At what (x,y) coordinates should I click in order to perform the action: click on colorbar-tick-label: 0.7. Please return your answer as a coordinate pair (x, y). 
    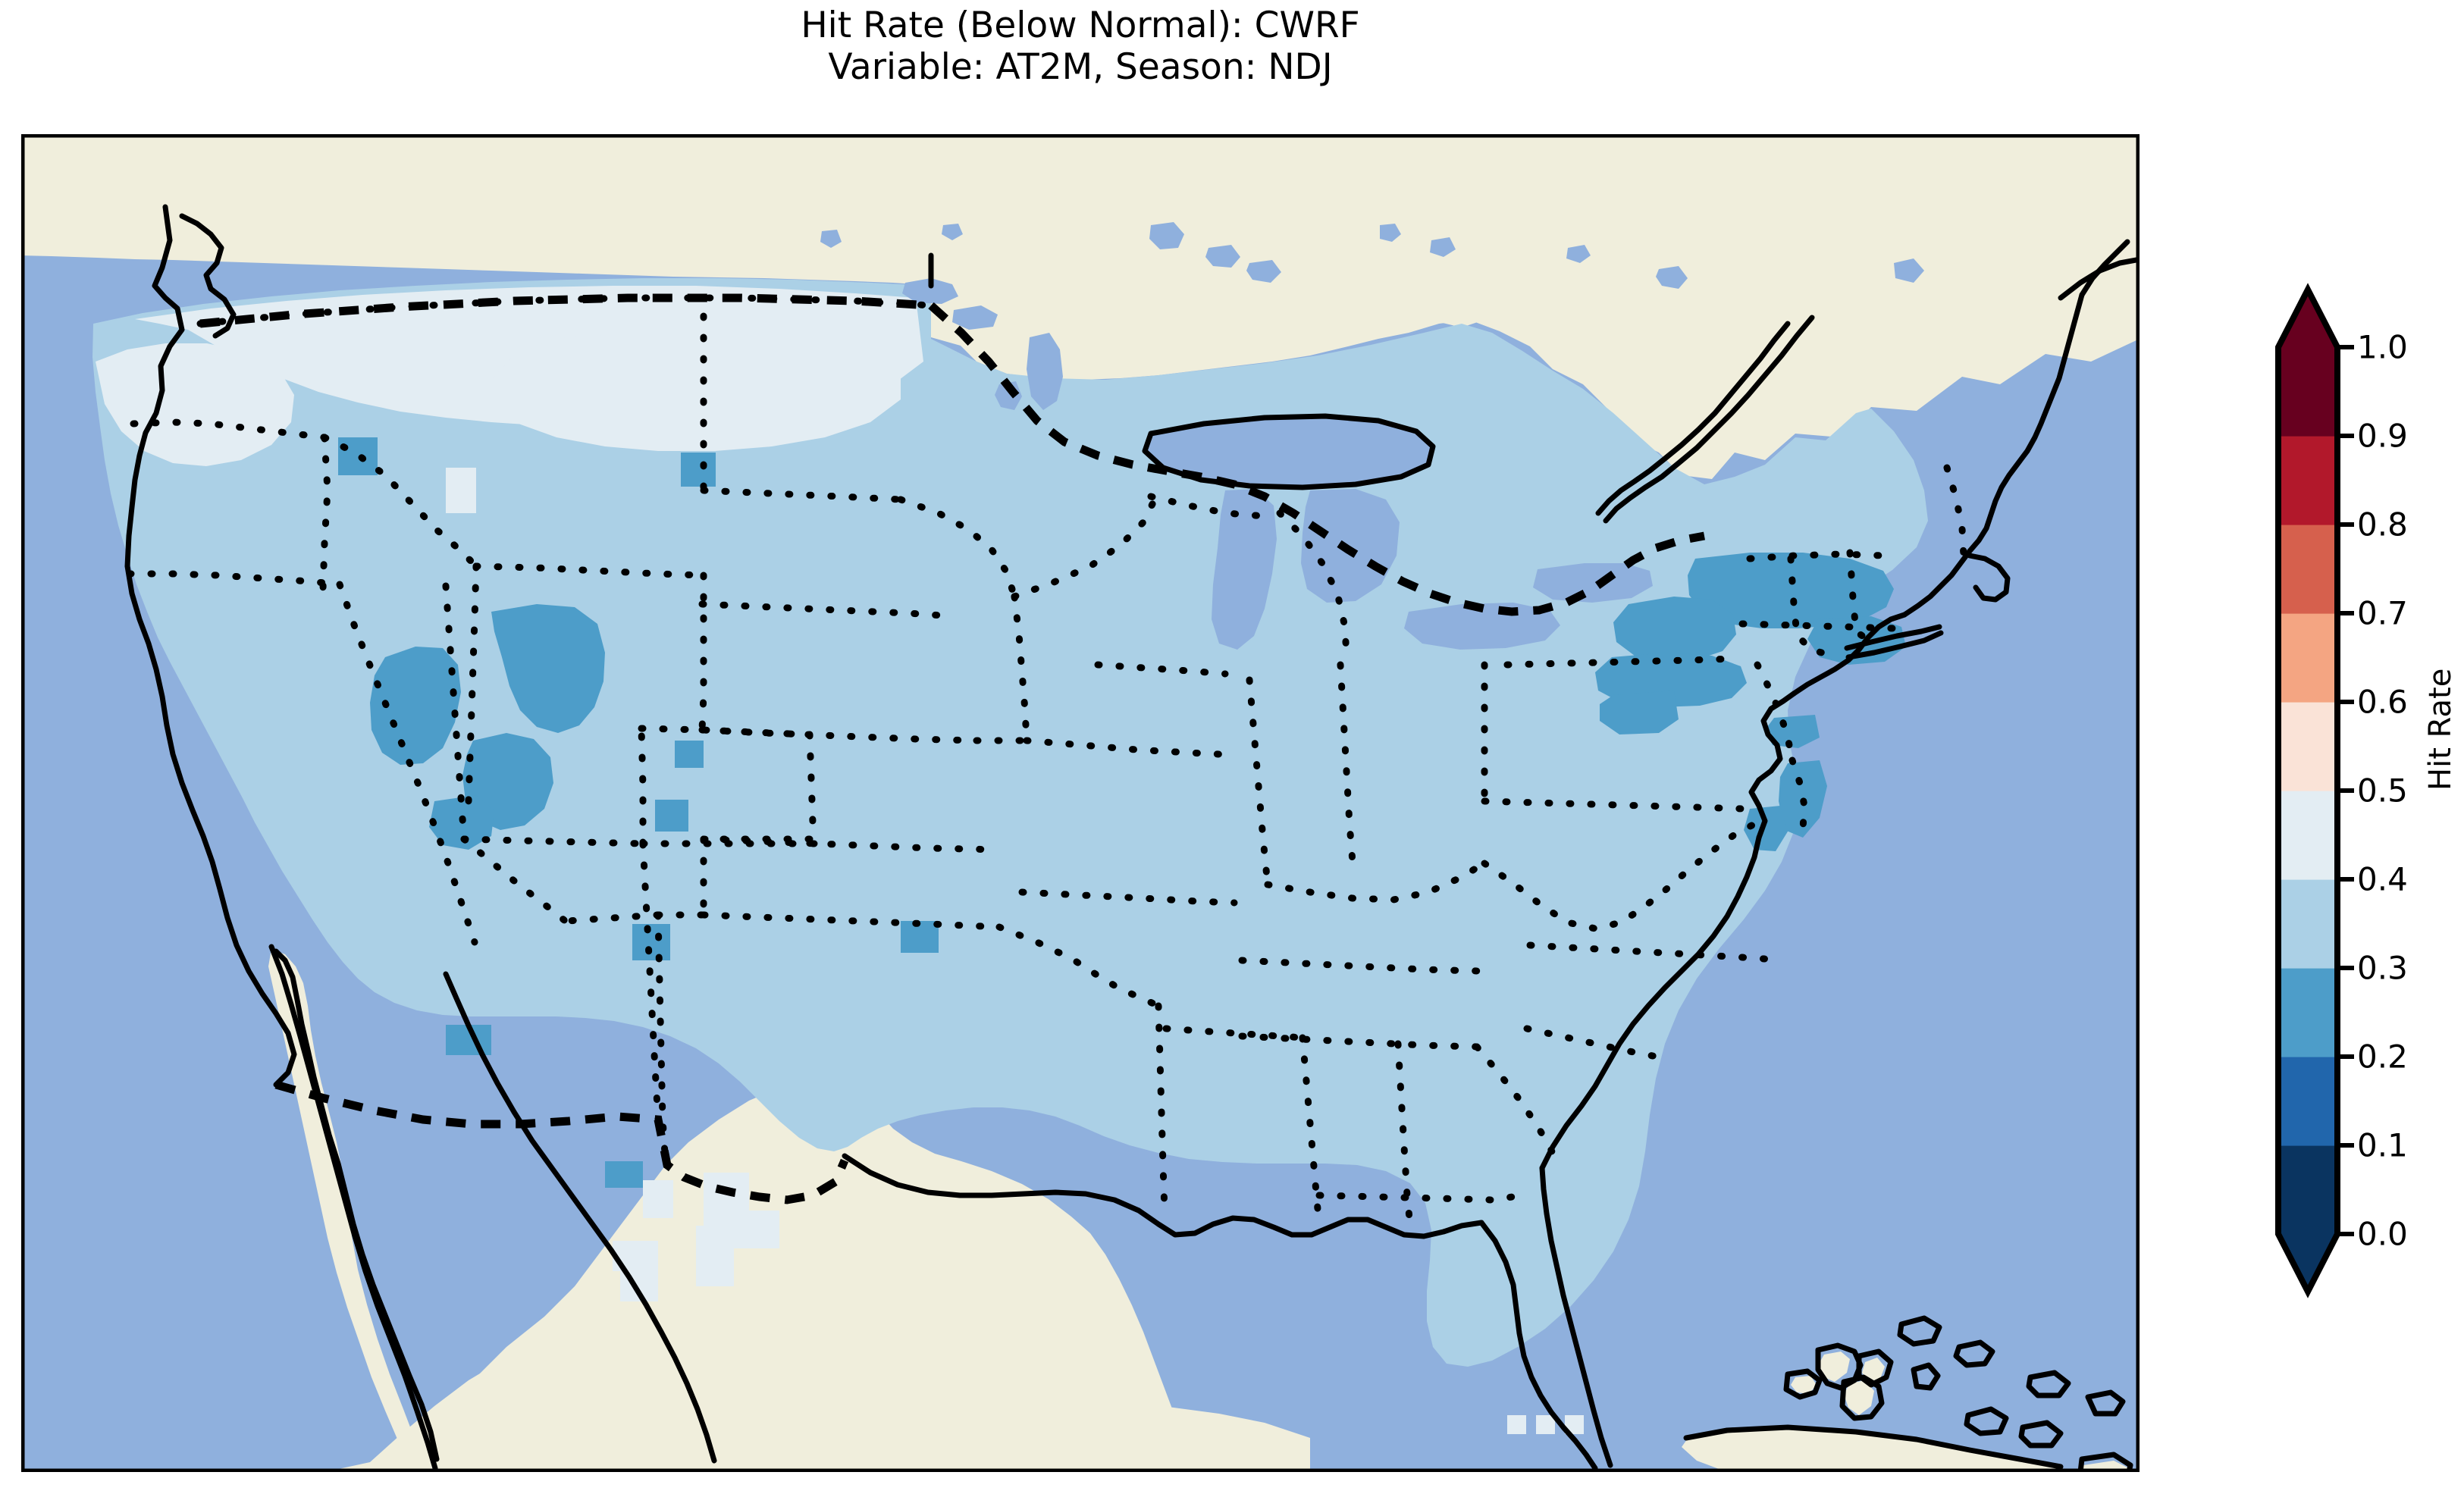
    Looking at the image, I should click on (2382, 613).